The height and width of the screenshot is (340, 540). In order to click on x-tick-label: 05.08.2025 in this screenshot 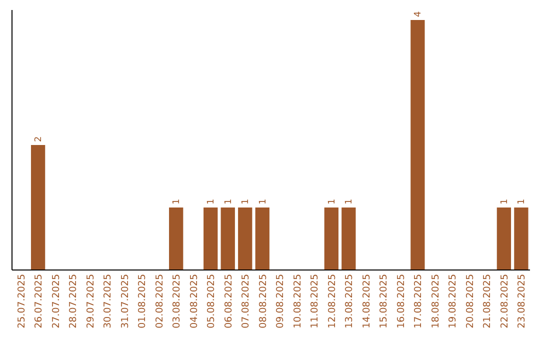, I will do `click(212, 301)`.